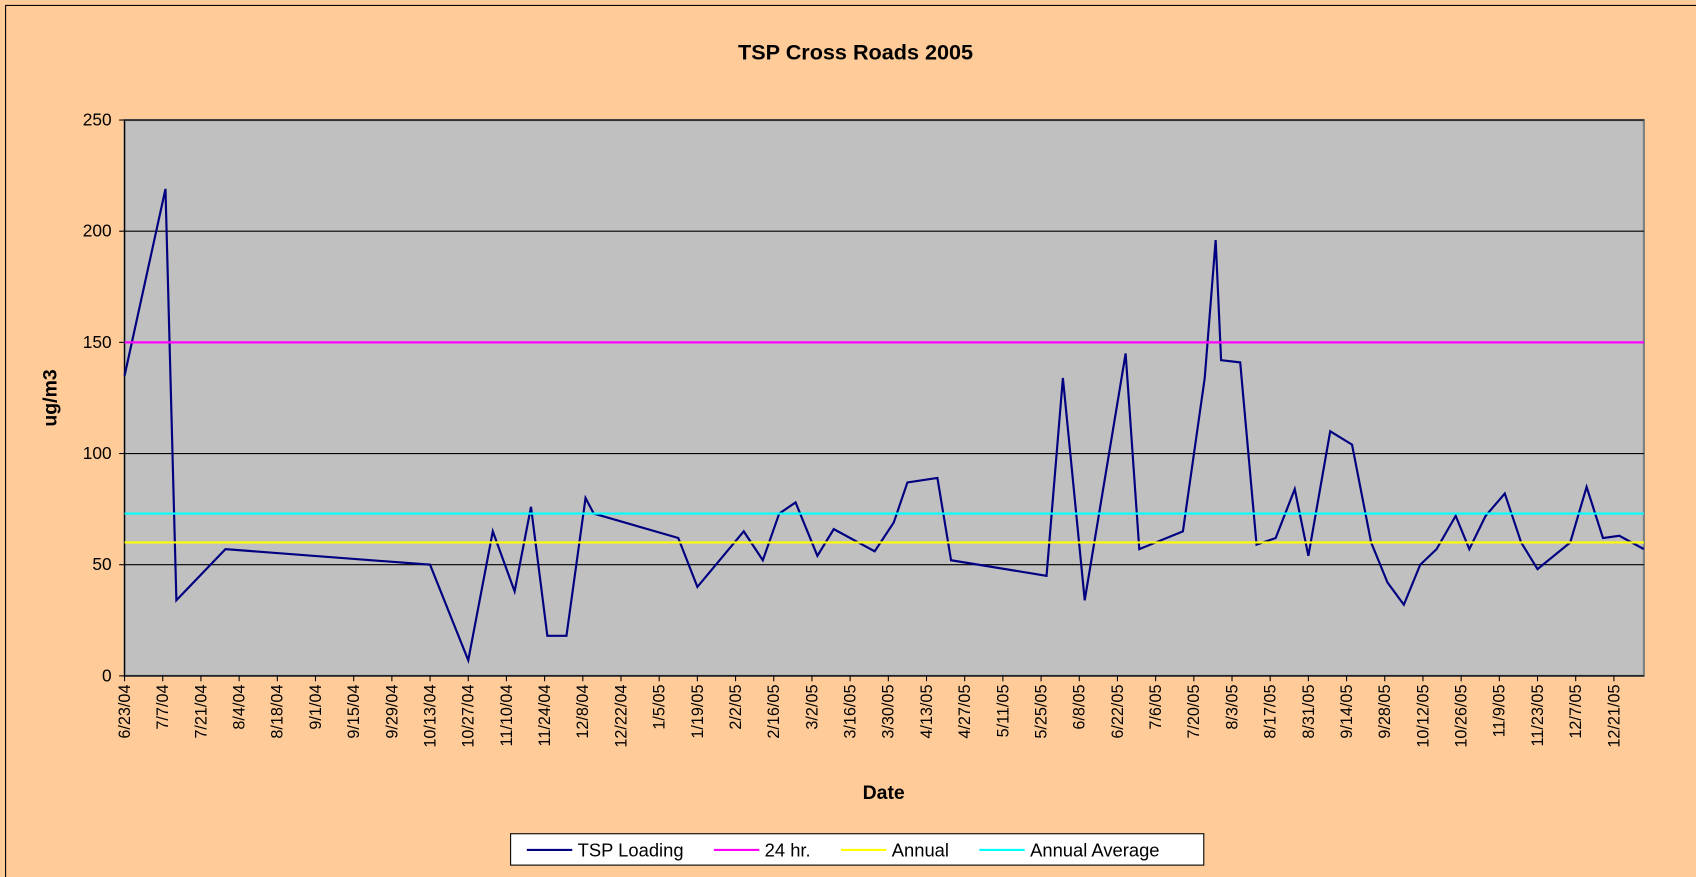 This screenshot has height=877, width=1696. What do you see at coordinates (1614, 716) in the screenshot?
I see `x-tick-label: 12/21/05` at bounding box center [1614, 716].